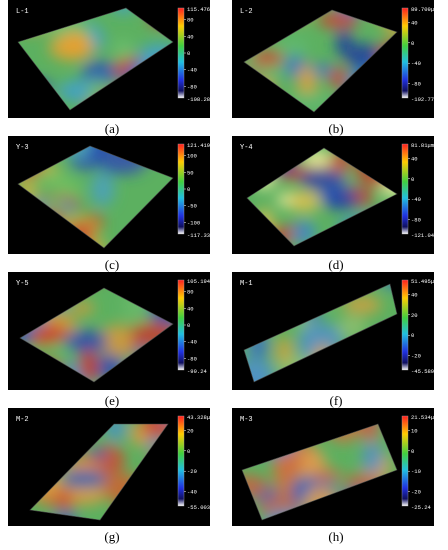 This screenshot has height=550, width=448. I want to click on colorbar-max-label: 121.419μm, so click(198, 145).